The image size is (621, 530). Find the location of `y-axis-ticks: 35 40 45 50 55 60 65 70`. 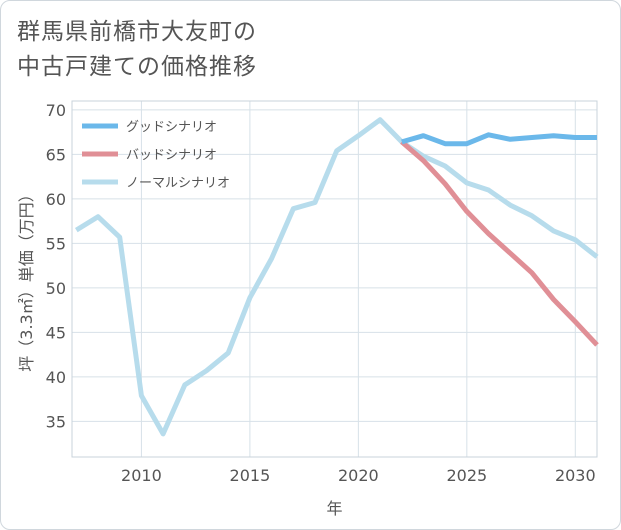

y-axis-ticks: 35 40 45 50 55 60 65 70 is located at coordinates (56, 266).